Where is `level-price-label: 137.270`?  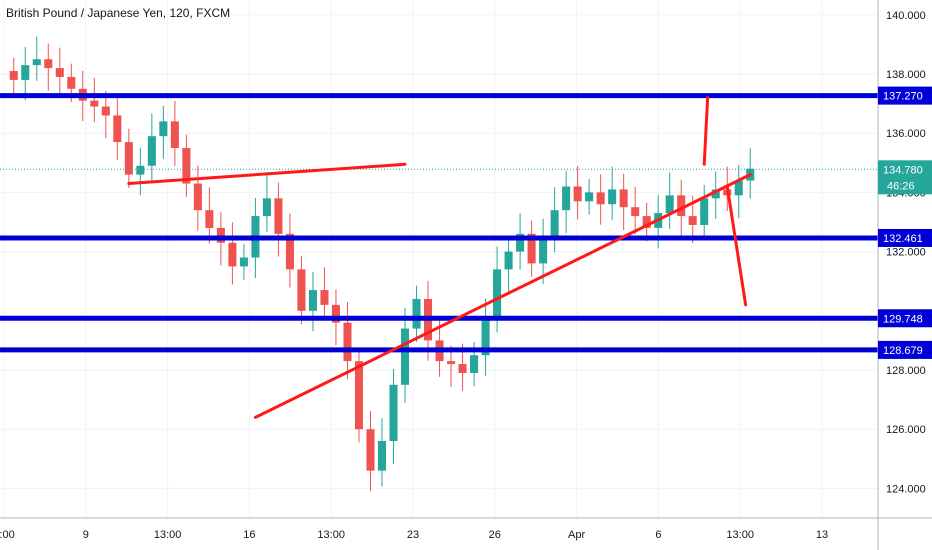 level-price-label: 137.270 is located at coordinates (903, 97).